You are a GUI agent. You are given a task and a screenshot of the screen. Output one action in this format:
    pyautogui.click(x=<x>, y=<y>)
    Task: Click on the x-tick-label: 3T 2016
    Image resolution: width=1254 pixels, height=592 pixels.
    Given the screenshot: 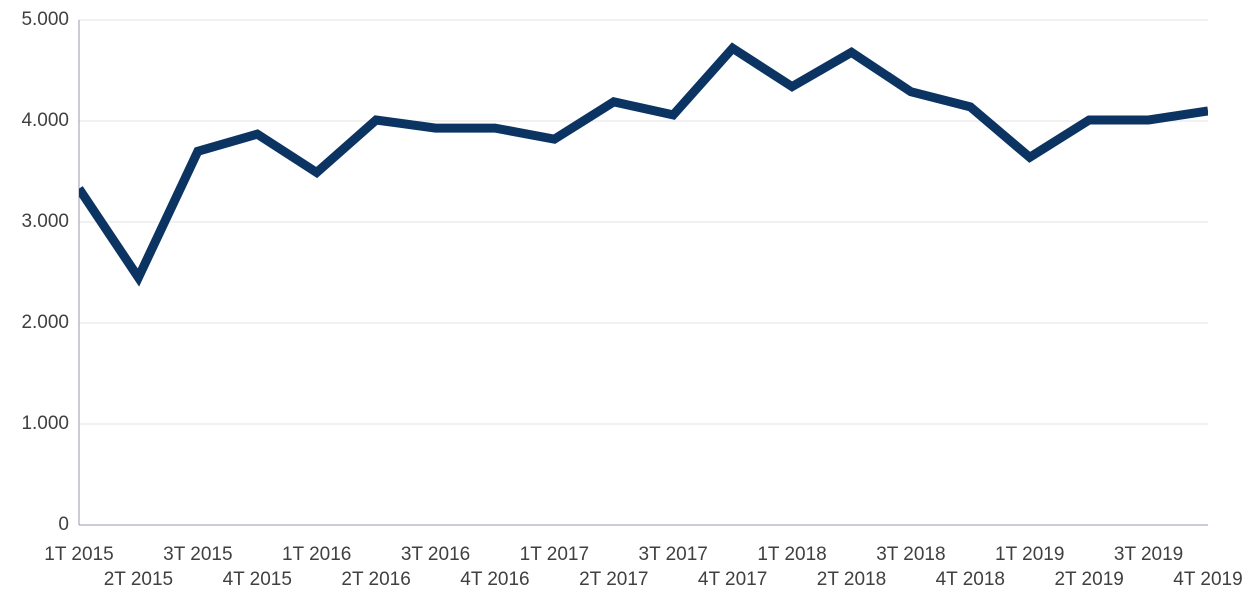 What is the action you would take?
    pyautogui.click(x=435, y=554)
    